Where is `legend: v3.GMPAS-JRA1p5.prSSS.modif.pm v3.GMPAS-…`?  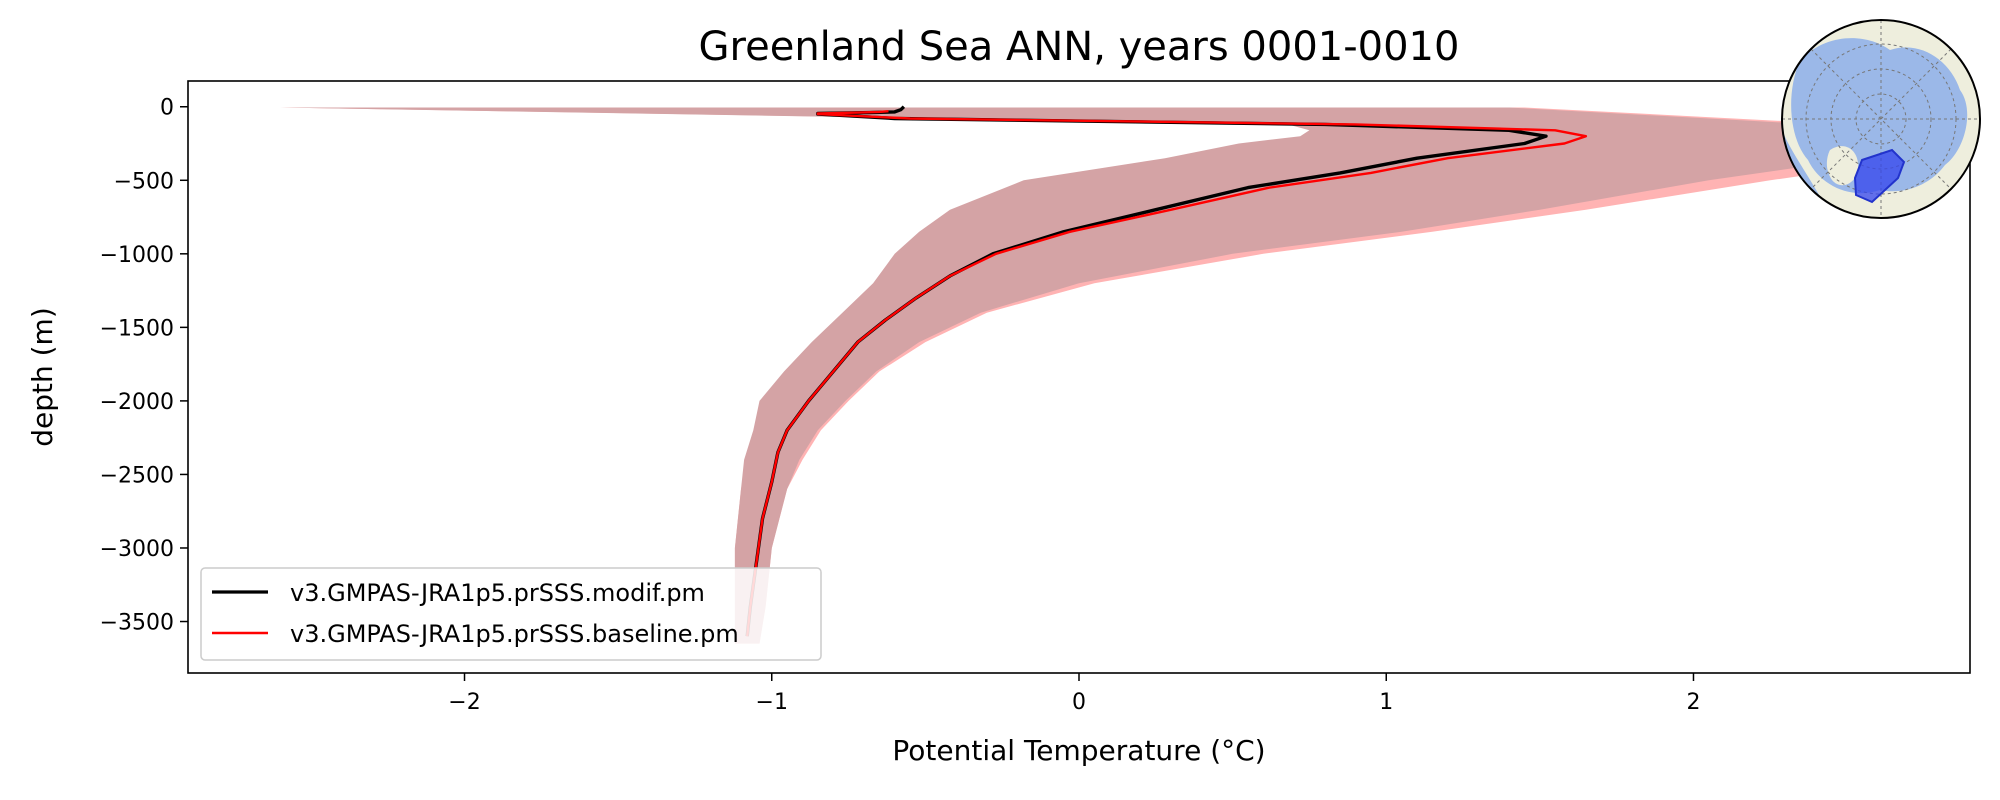
legend: v3.GMPAS-JRA1p5.prSSS.modif.pm v3.GMPAS-… is located at coordinates (511, 614).